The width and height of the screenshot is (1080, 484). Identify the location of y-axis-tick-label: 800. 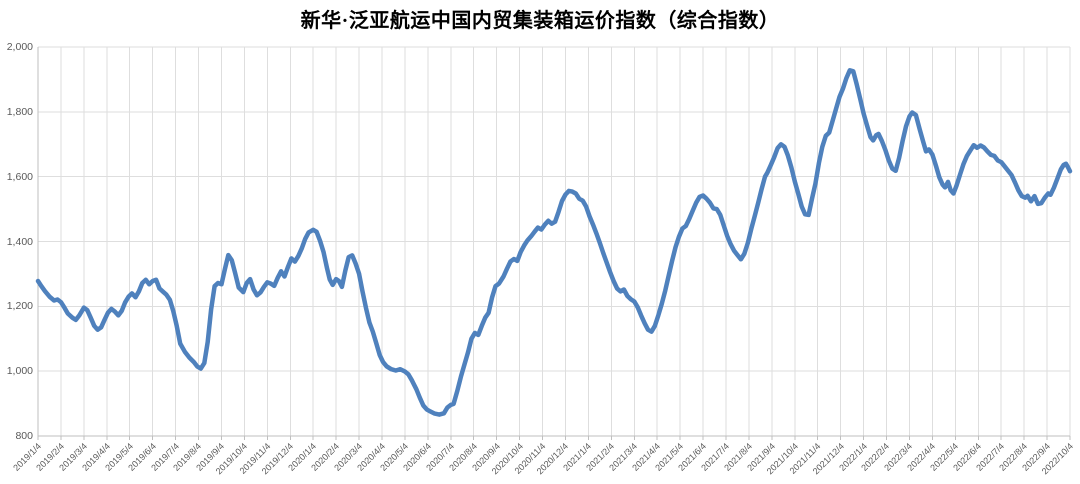
(24, 436).